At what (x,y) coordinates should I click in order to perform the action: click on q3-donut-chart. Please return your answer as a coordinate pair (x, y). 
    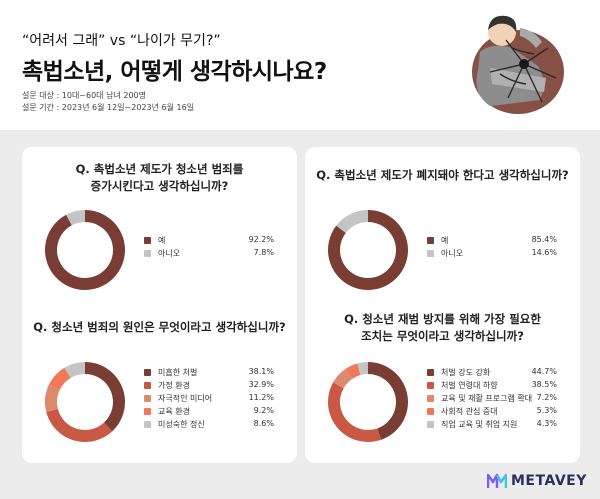
    Looking at the image, I should click on (85, 402).